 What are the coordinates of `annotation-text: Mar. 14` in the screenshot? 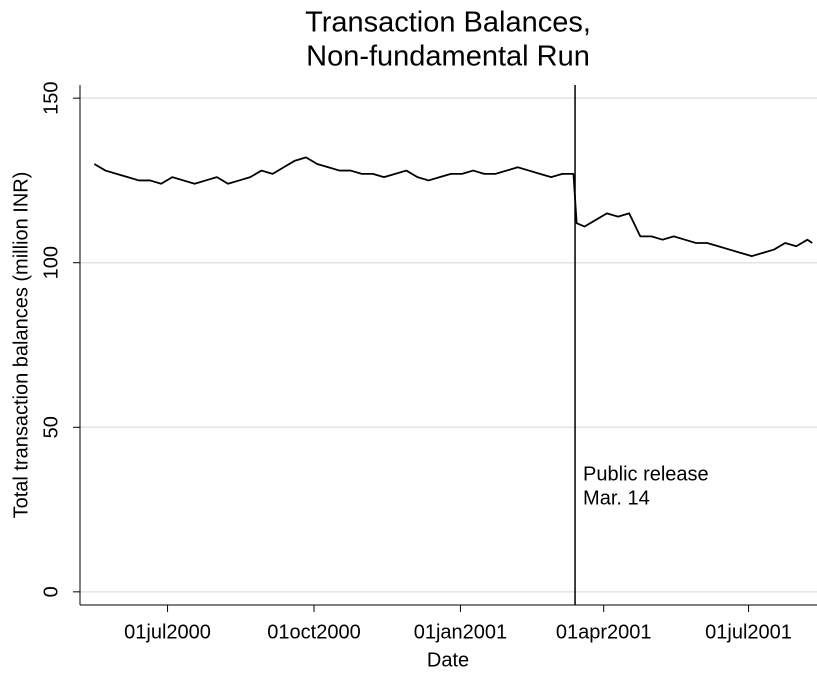 It's located at (616, 498).